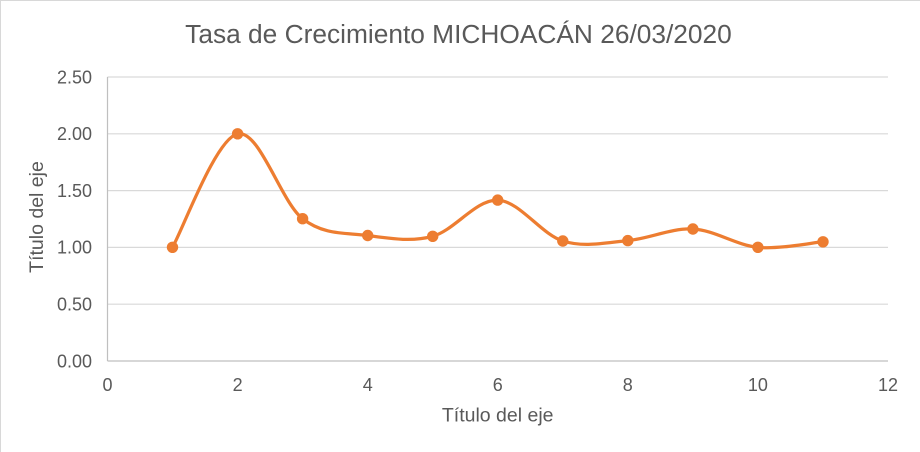 The width and height of the screenshot is (920, 452). What do you see at coordinates (74, 77) in the screenshot?
I see `svg-text: 2.50` at bounding box center [74, 77].